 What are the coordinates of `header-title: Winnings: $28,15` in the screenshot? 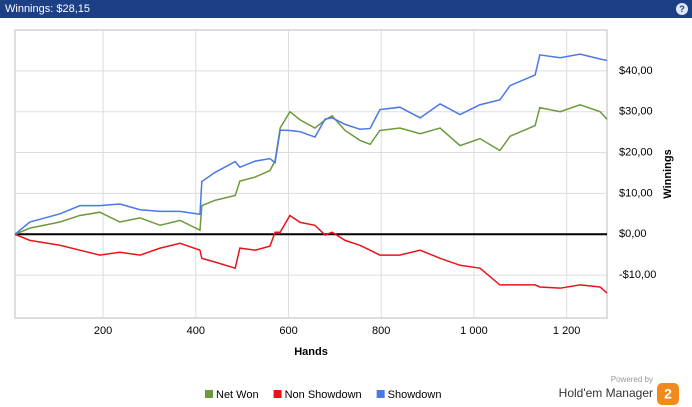 It's located at (47, 9).